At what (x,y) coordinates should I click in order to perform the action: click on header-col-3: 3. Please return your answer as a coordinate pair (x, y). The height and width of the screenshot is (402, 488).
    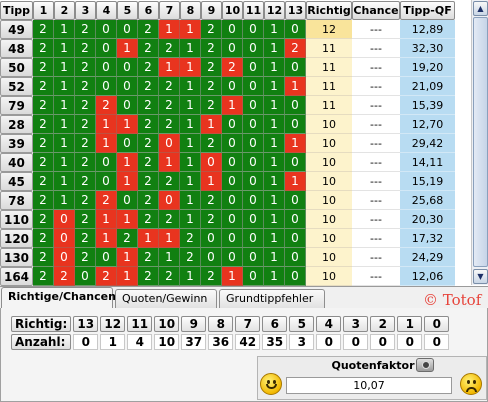
    Looking at the image, I should click on (85, 10).